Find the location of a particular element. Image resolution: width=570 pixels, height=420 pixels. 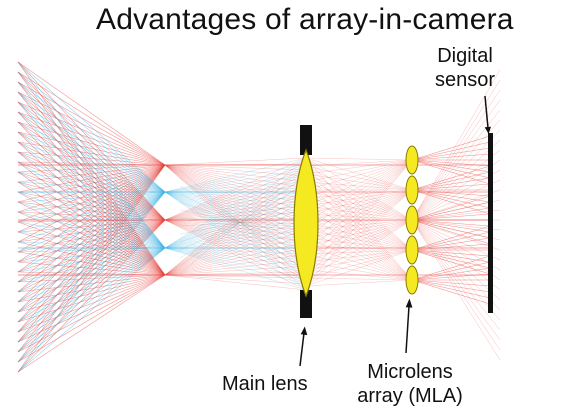

microlens-array is located at coordinates (412, 220).